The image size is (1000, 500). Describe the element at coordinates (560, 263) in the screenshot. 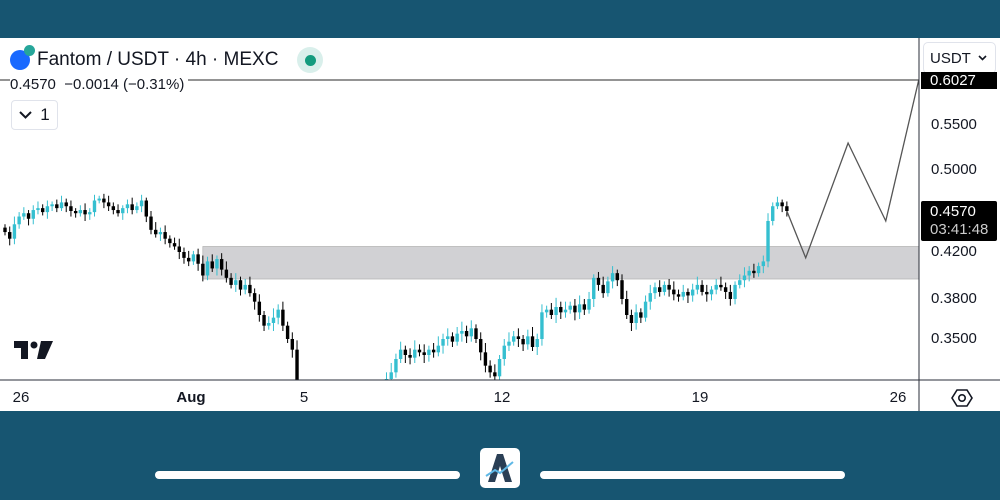

I see `demand-zone` at that location.